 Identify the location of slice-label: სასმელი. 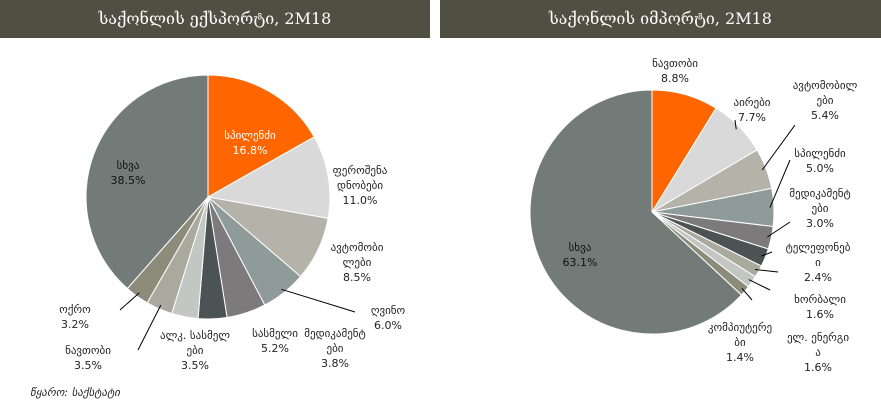
(275, 333).